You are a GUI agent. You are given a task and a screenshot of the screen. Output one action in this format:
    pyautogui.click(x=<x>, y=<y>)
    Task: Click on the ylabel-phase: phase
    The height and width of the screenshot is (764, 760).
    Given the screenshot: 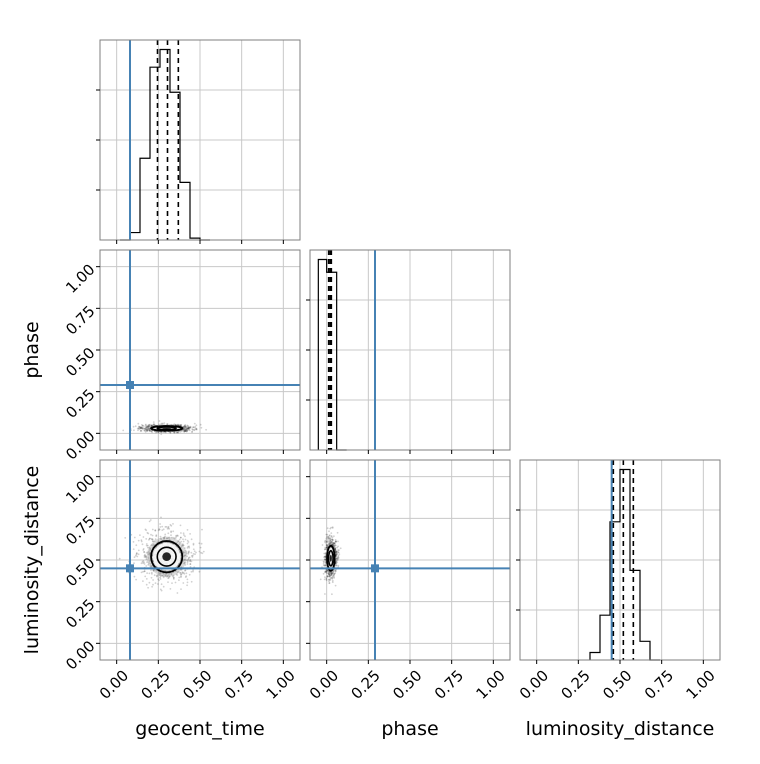 What is the action you would take?
    pyautogui.click(x=32, y=349)
    